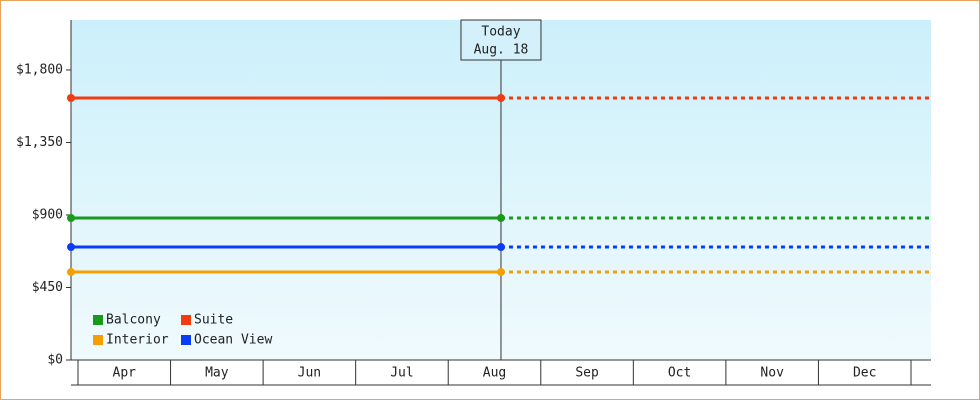 This screenshot has width=980, height=400. I want to click on y-tick-label: $450, so click(47, 287).